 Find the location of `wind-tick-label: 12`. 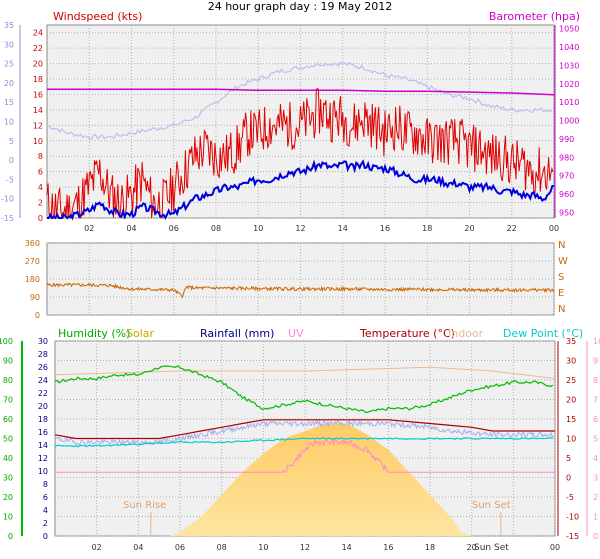

wind-tick-label: 12 is located at coordinates (38, 125).